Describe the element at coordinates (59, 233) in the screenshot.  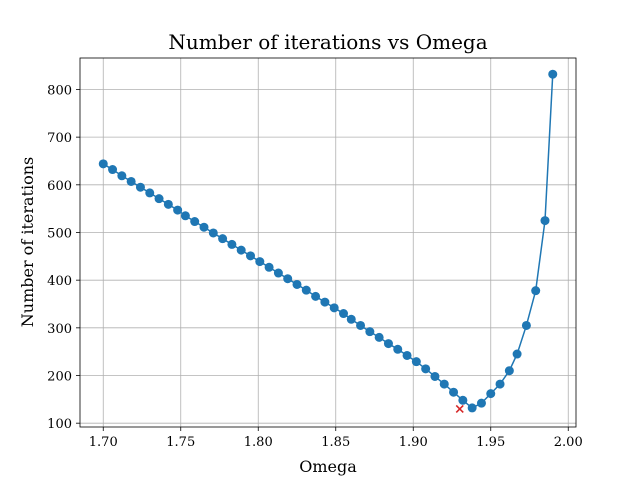
I see `y-tick-label: 500` at that location.